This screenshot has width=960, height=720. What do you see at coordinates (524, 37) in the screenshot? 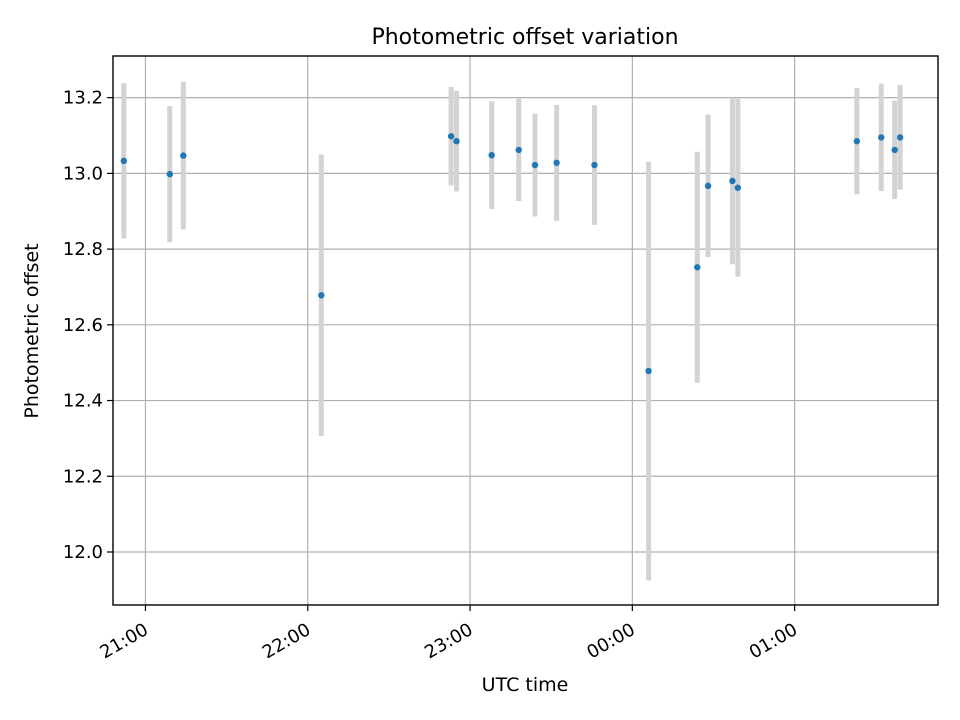
I see `chart-title: Photometric offset variation` at bounding box center [524, 37].